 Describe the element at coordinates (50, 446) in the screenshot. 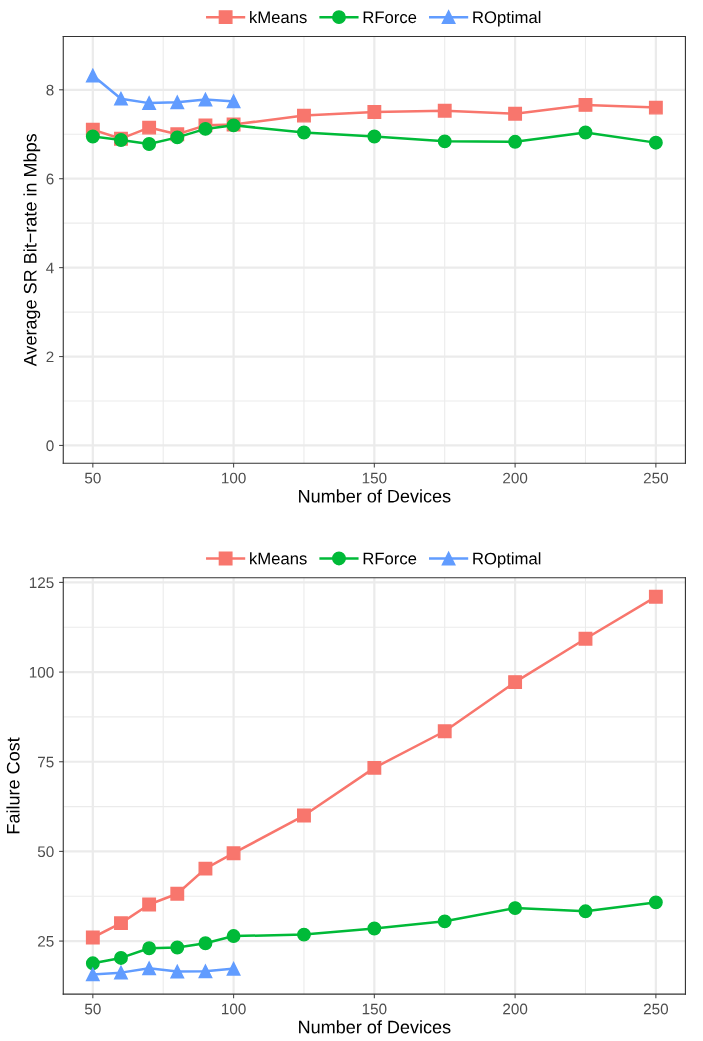

I see `y-tick-label: 0` at that location.